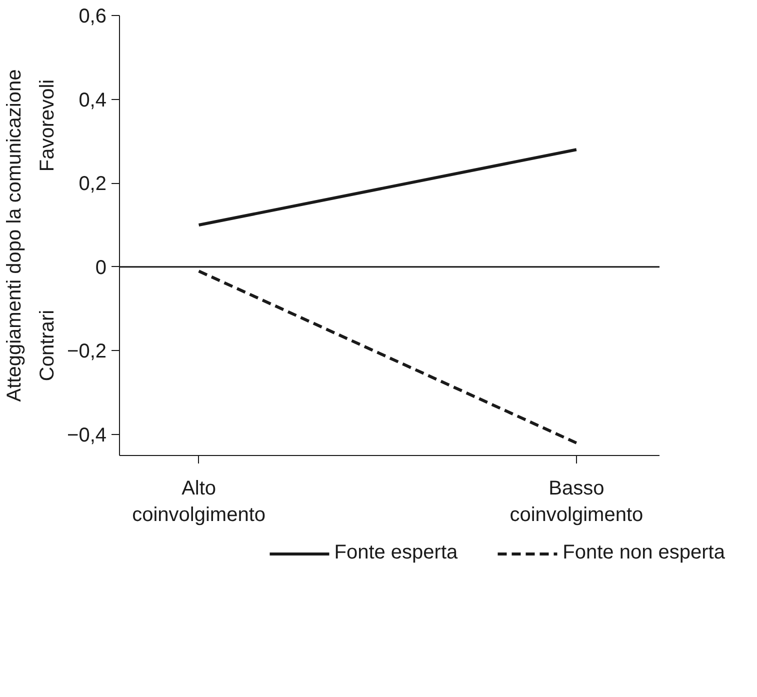 The width and height of the screenshot is (757, 697). Describe the element at coordinates (86, 351) in the screenshot. I see `y-tick-label: −0,2` at that location.